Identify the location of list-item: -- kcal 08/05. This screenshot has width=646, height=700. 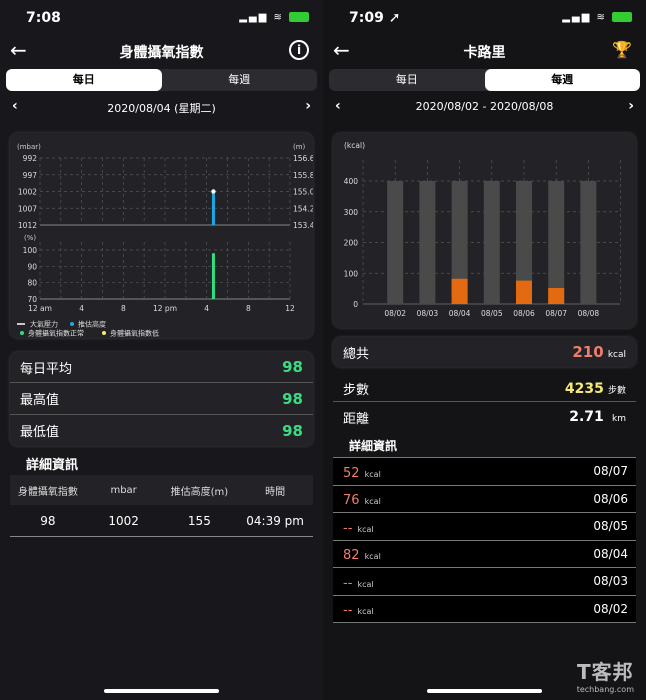
(484, 527).